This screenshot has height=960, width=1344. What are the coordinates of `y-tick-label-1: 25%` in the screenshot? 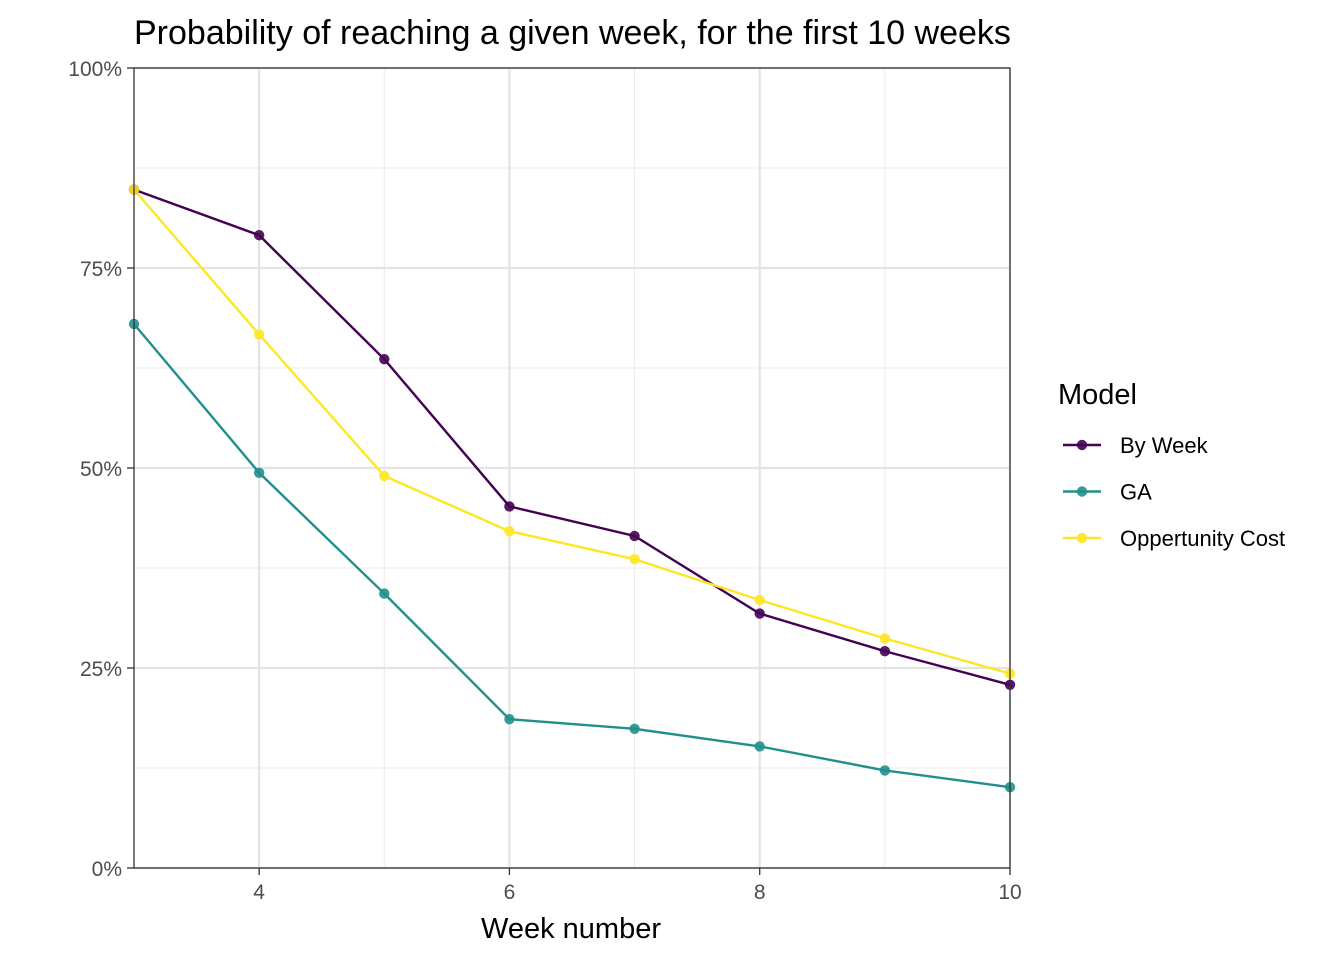 It's located at (101, 669).